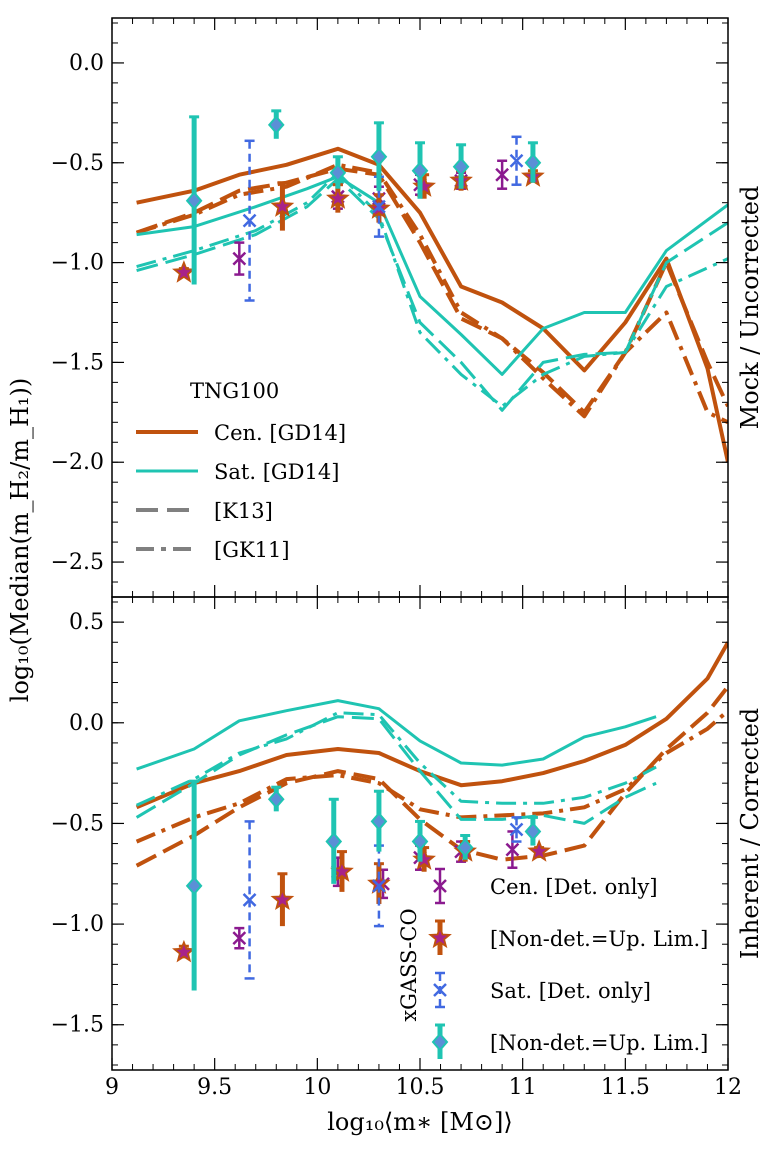  Describe the element at coordinates (750, 833) in the screenshot. I see `panel-side-label: Inherent / Corrected` at that location.